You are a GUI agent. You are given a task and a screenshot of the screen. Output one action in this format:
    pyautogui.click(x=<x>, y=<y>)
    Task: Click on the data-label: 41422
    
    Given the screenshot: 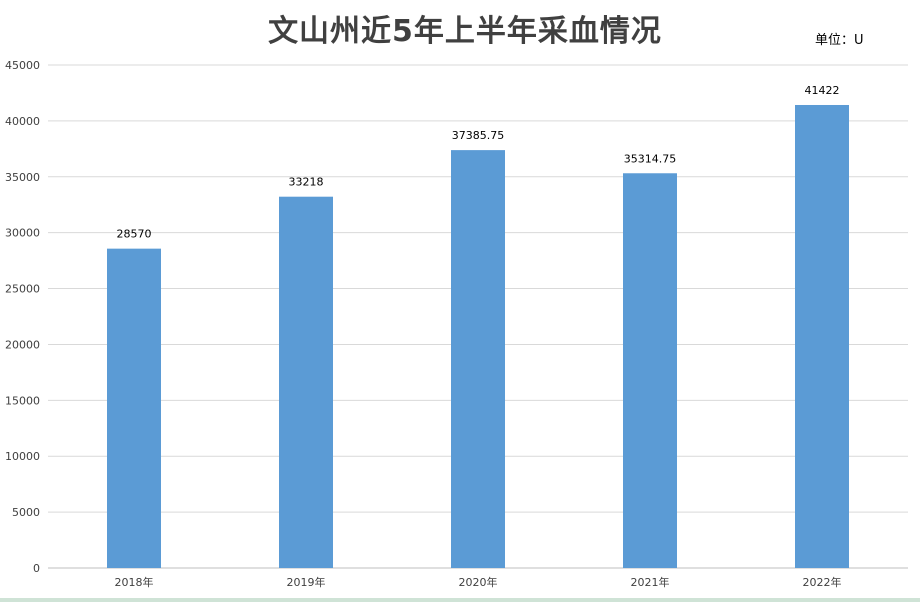 What is the action you would take?
    pyautogui.click(x=822, y=90)
    